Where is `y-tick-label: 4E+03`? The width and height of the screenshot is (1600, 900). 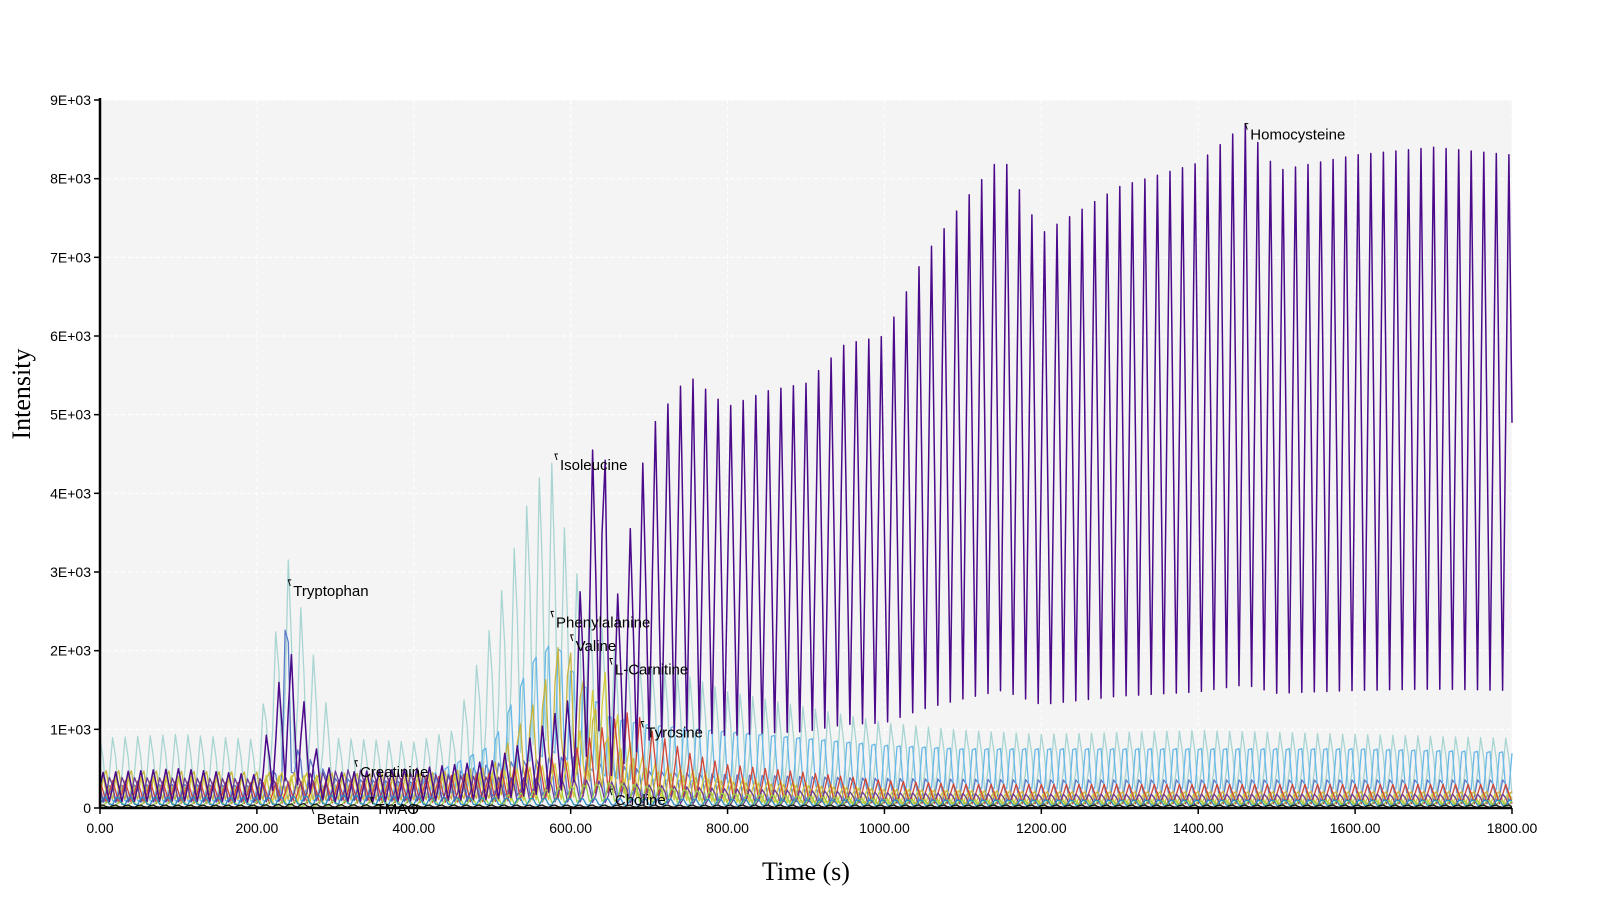 y-tick-label: 4E+03 is located at coordinates (70, 493).